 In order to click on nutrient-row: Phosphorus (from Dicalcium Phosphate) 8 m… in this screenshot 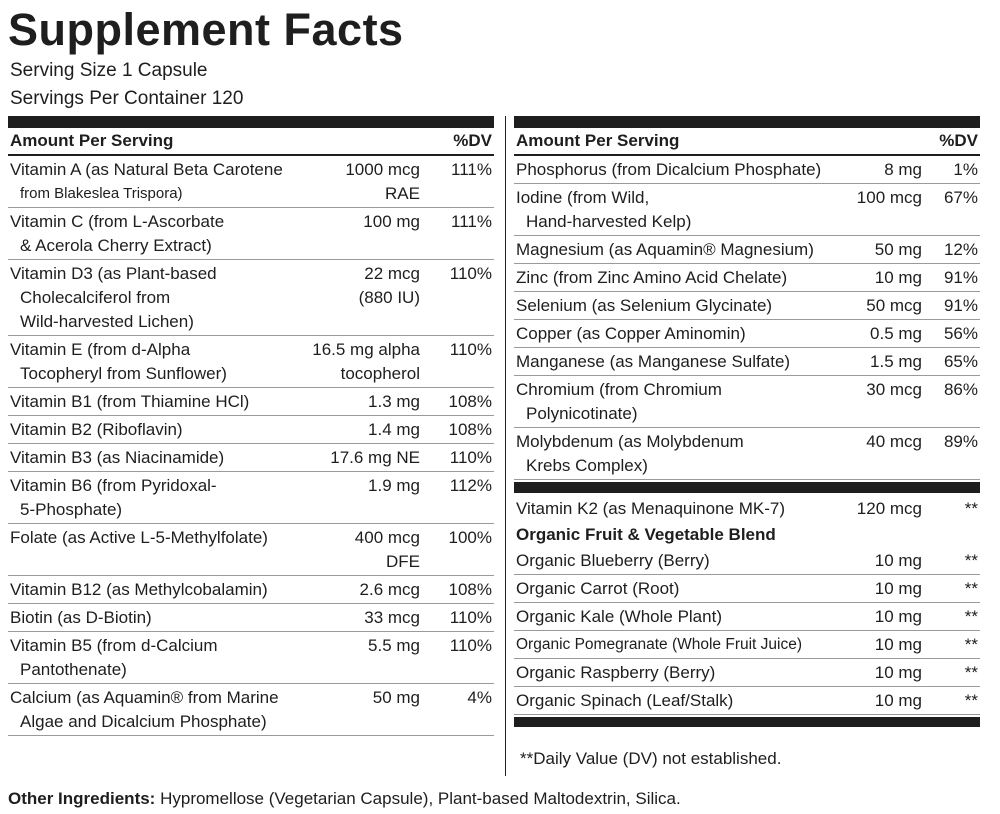, I will do `click(747, 170)`.